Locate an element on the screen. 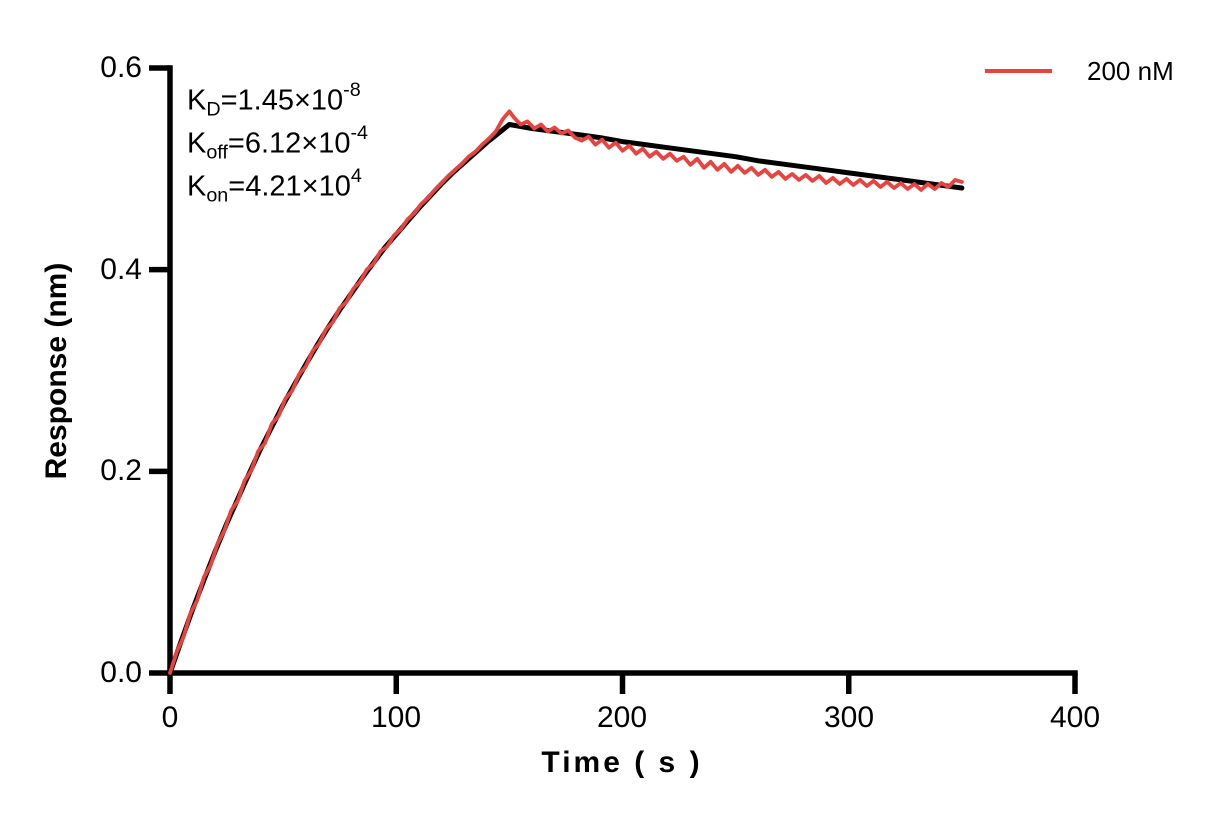  y-tick-label: 0.4 is located at coordinates (121, 269).